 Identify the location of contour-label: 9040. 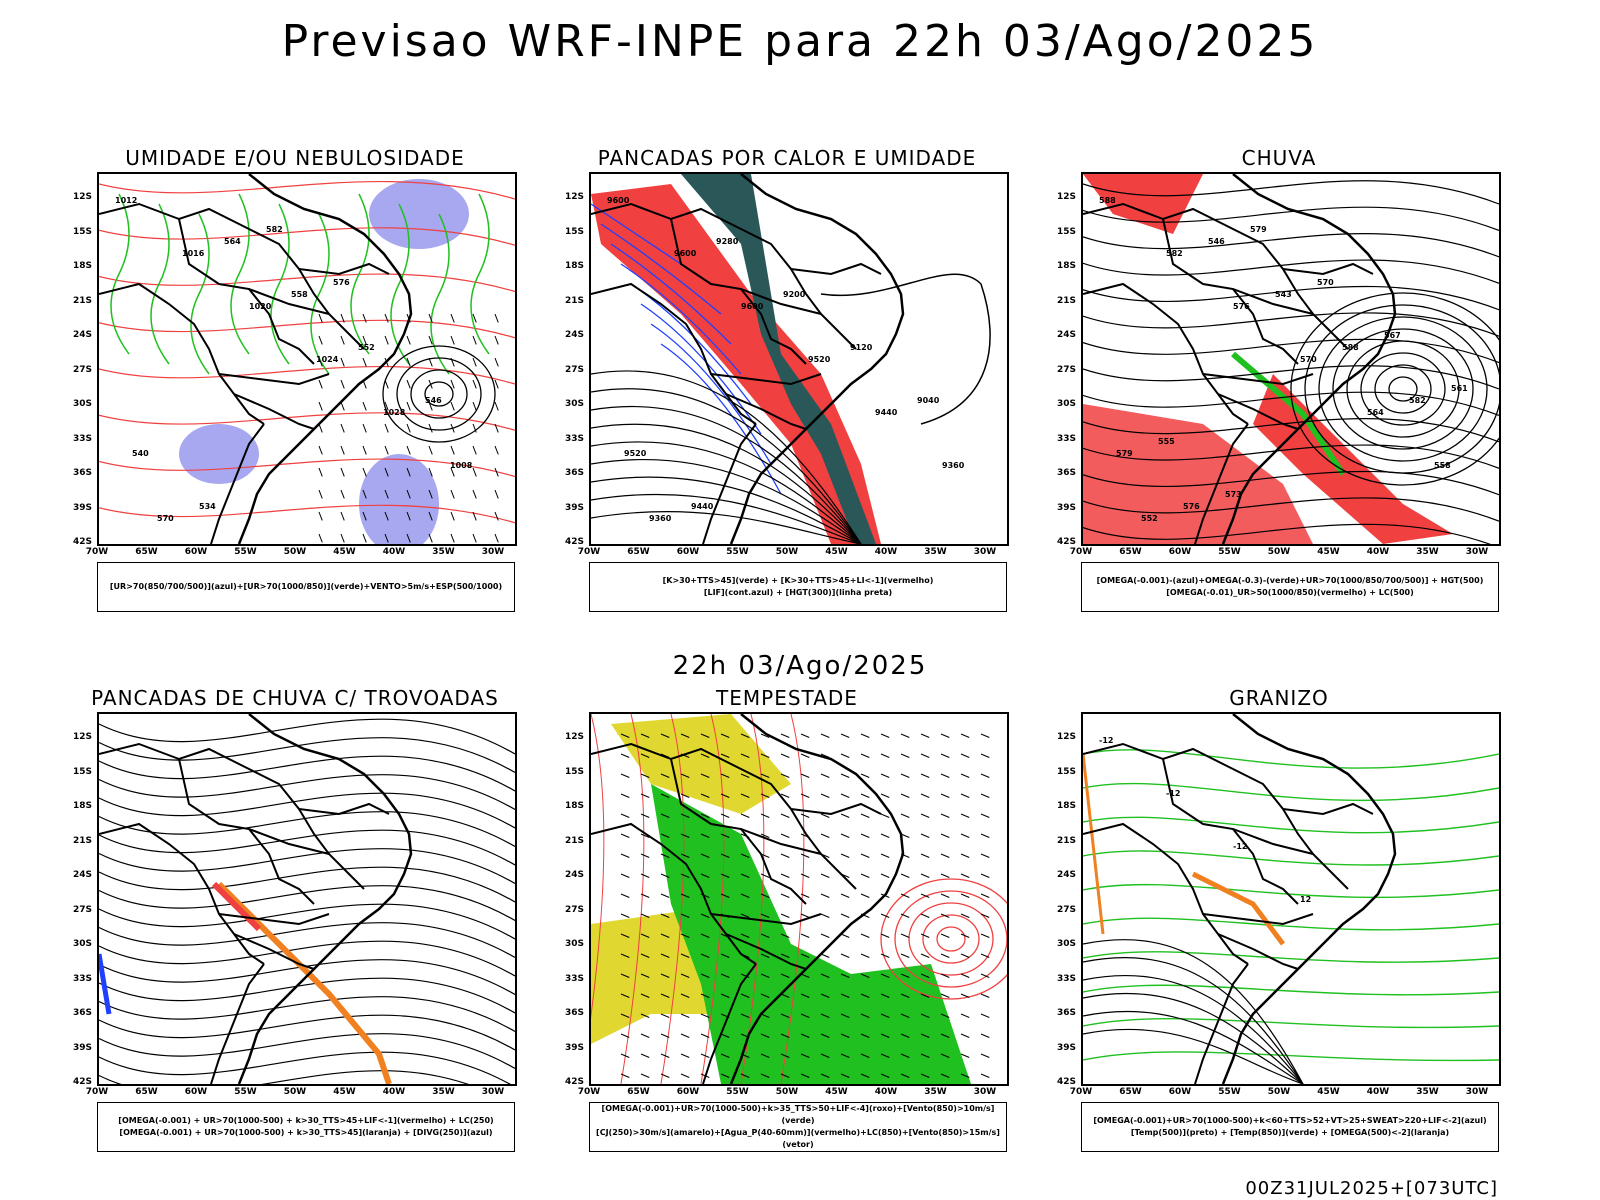
(928, 400).